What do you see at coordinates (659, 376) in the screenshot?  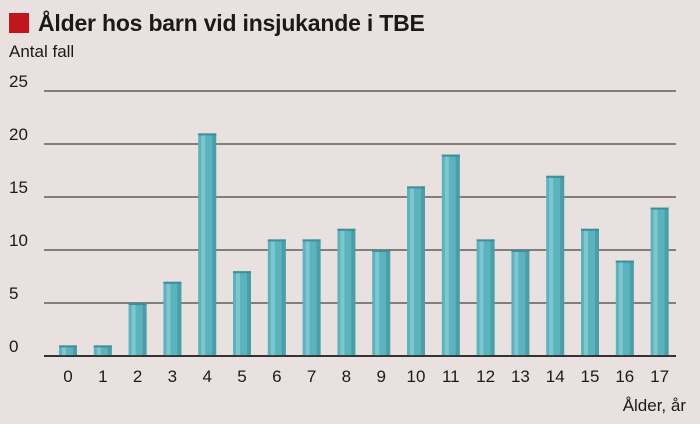 I see `x-tick-label: 17` at bounding box center [659, 376].